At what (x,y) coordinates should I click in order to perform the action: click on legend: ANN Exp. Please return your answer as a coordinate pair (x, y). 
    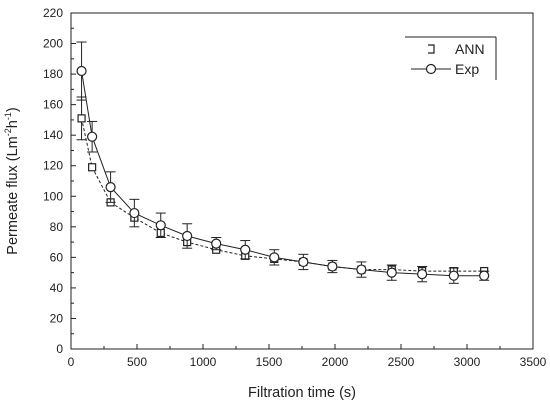
    Looking at the image, I should click on (451, 58).